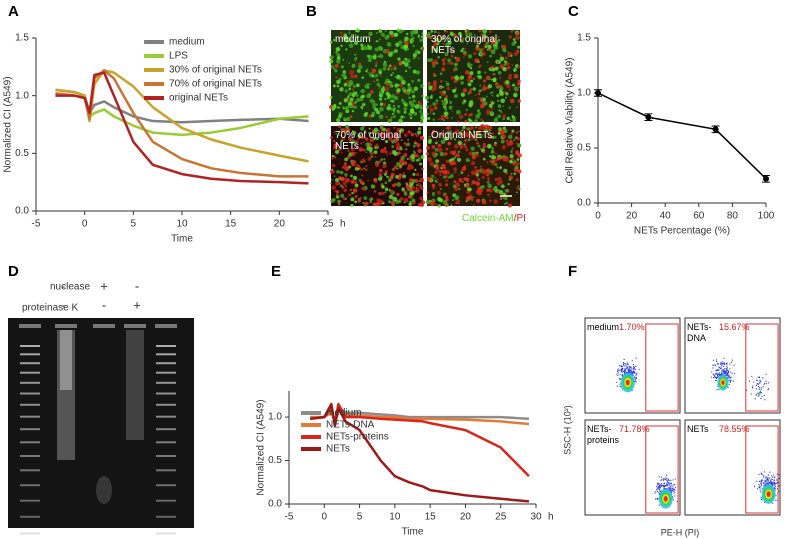 This screenshot has width=798, height=539. Describe the element at coordinates (50, 308) in the screenshot. I see `gel-row-label: proteinase K` at that location.